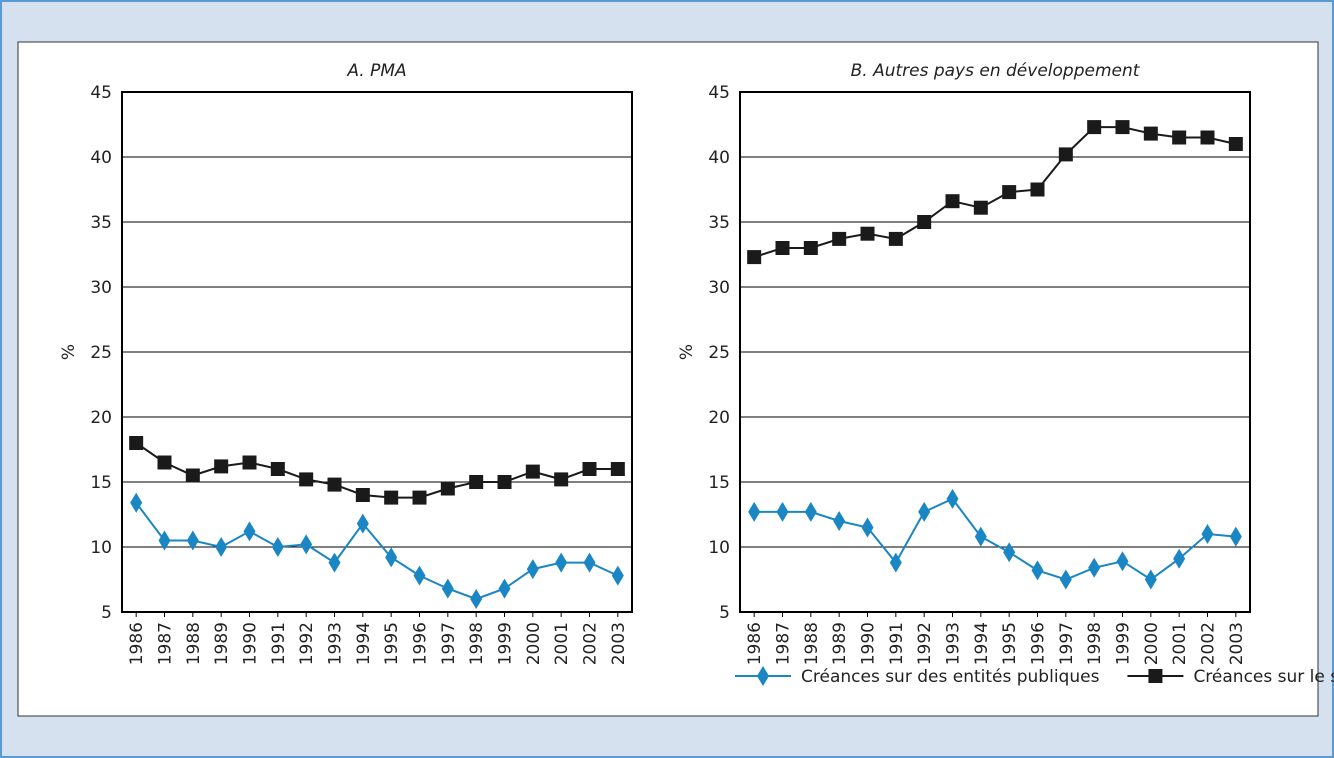  I want to click on x-tick-label: 2002, so click(591, 643).